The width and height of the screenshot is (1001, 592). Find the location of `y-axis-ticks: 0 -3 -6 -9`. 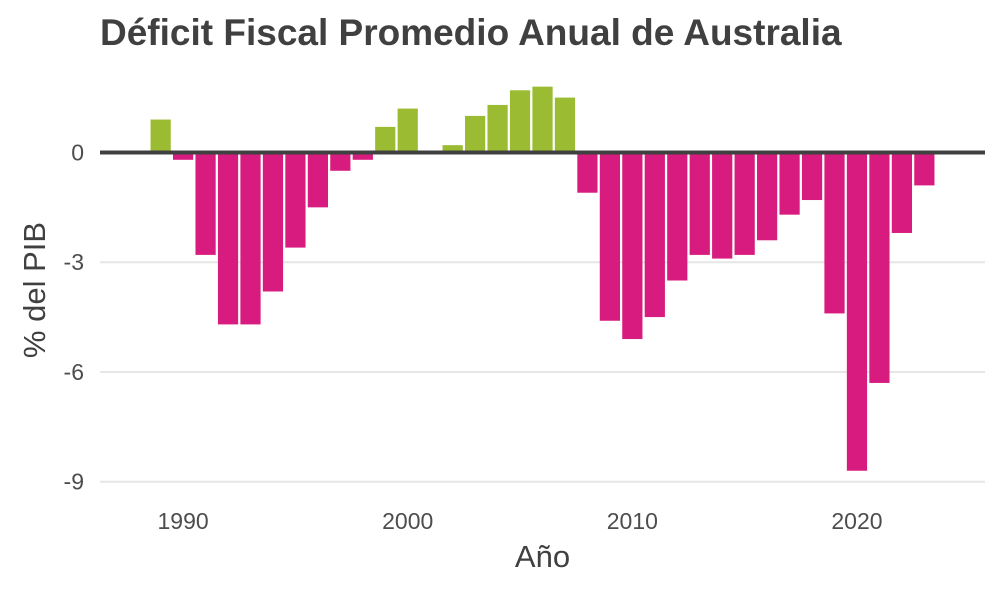

y-axis-ticks: 0 -3 -6 -9 is located at coordinates (74, 316).